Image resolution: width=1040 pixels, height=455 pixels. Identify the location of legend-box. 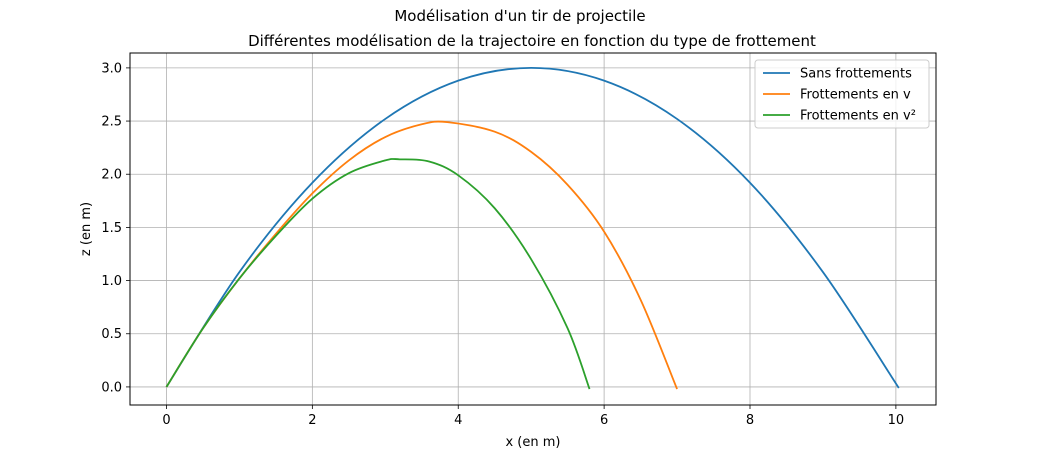
(842, 94).